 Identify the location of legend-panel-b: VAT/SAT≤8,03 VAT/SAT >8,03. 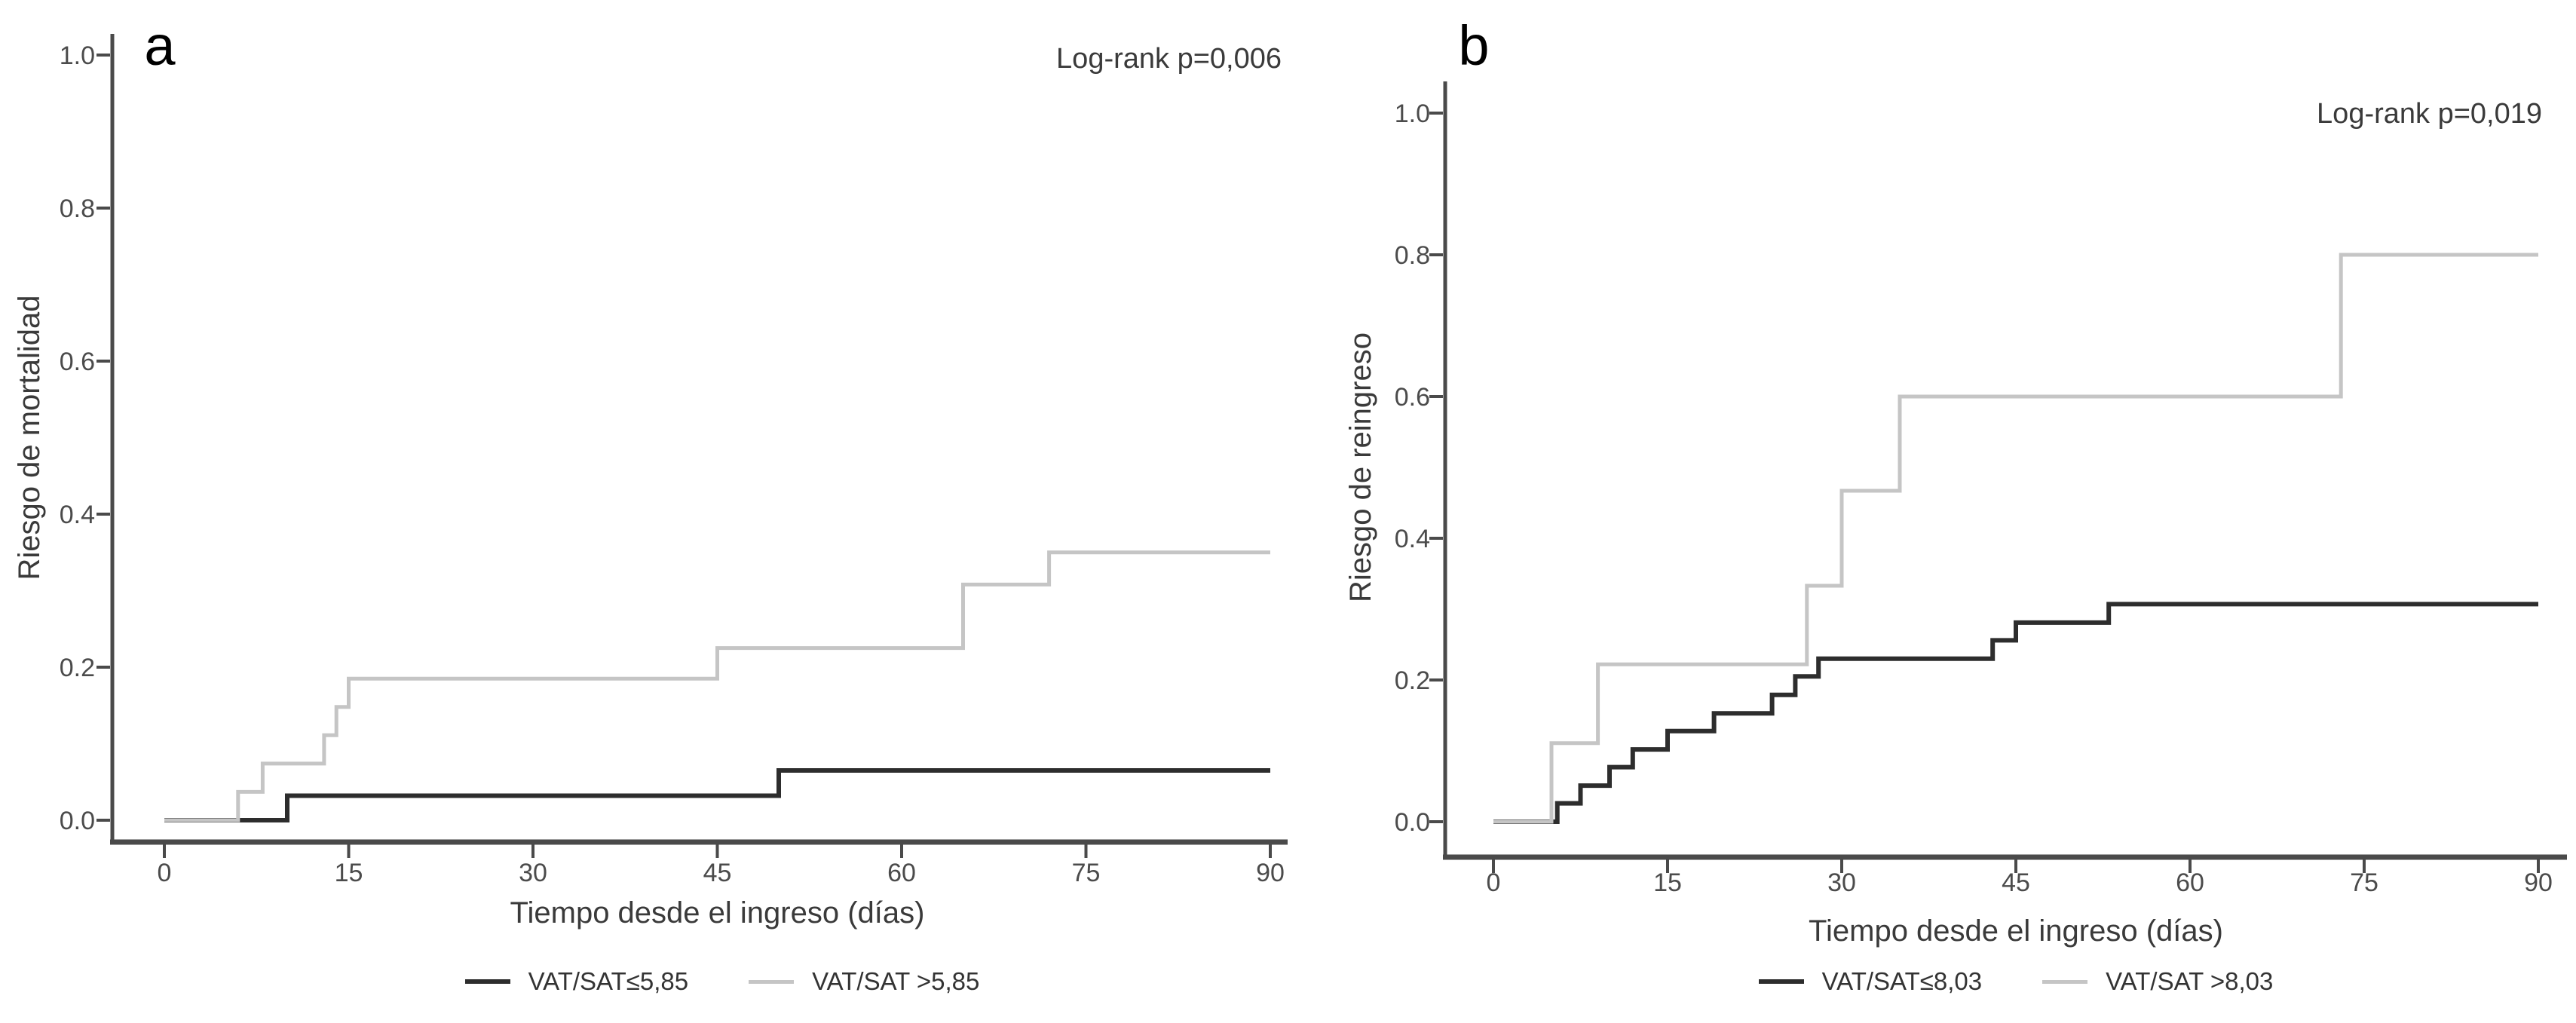
(2016, 981).